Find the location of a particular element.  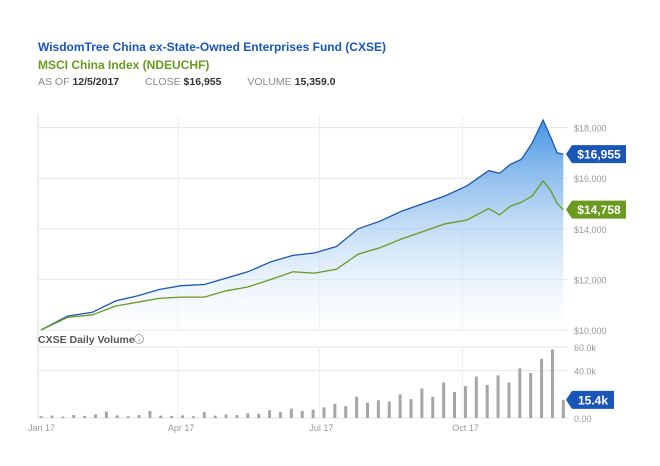

volume-value: 15,359.0 is located at coordinates (315, 82).